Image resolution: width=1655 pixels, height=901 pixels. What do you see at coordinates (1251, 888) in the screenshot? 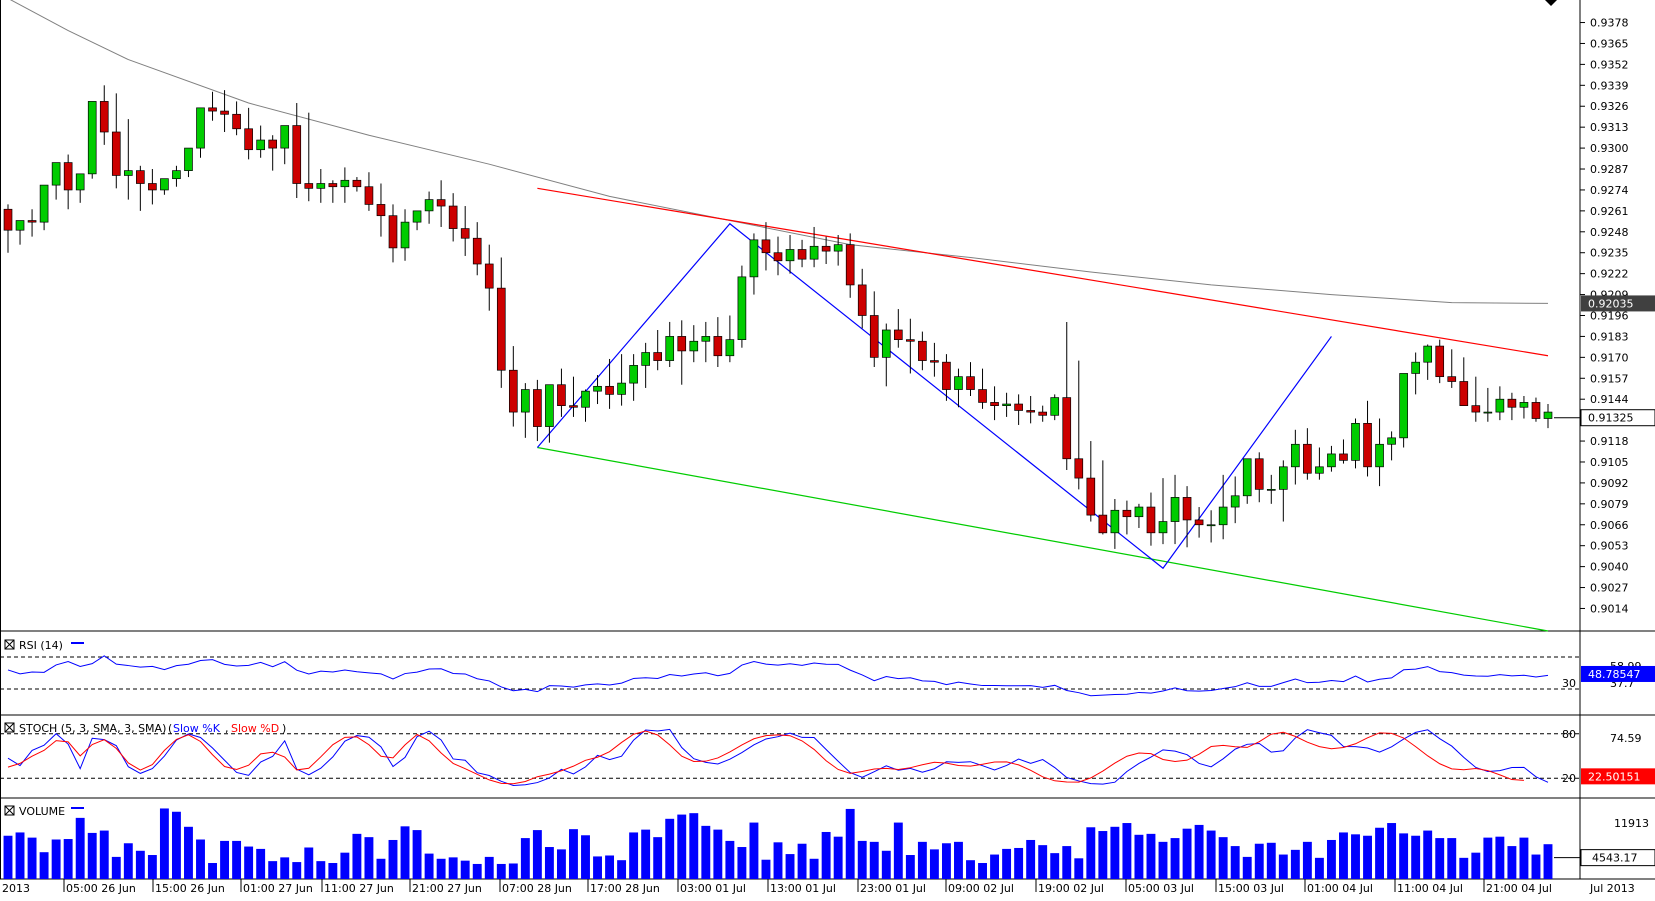
I see `time-tick-label: 15:00 03 Jul` at bounding box center [1251, 888].